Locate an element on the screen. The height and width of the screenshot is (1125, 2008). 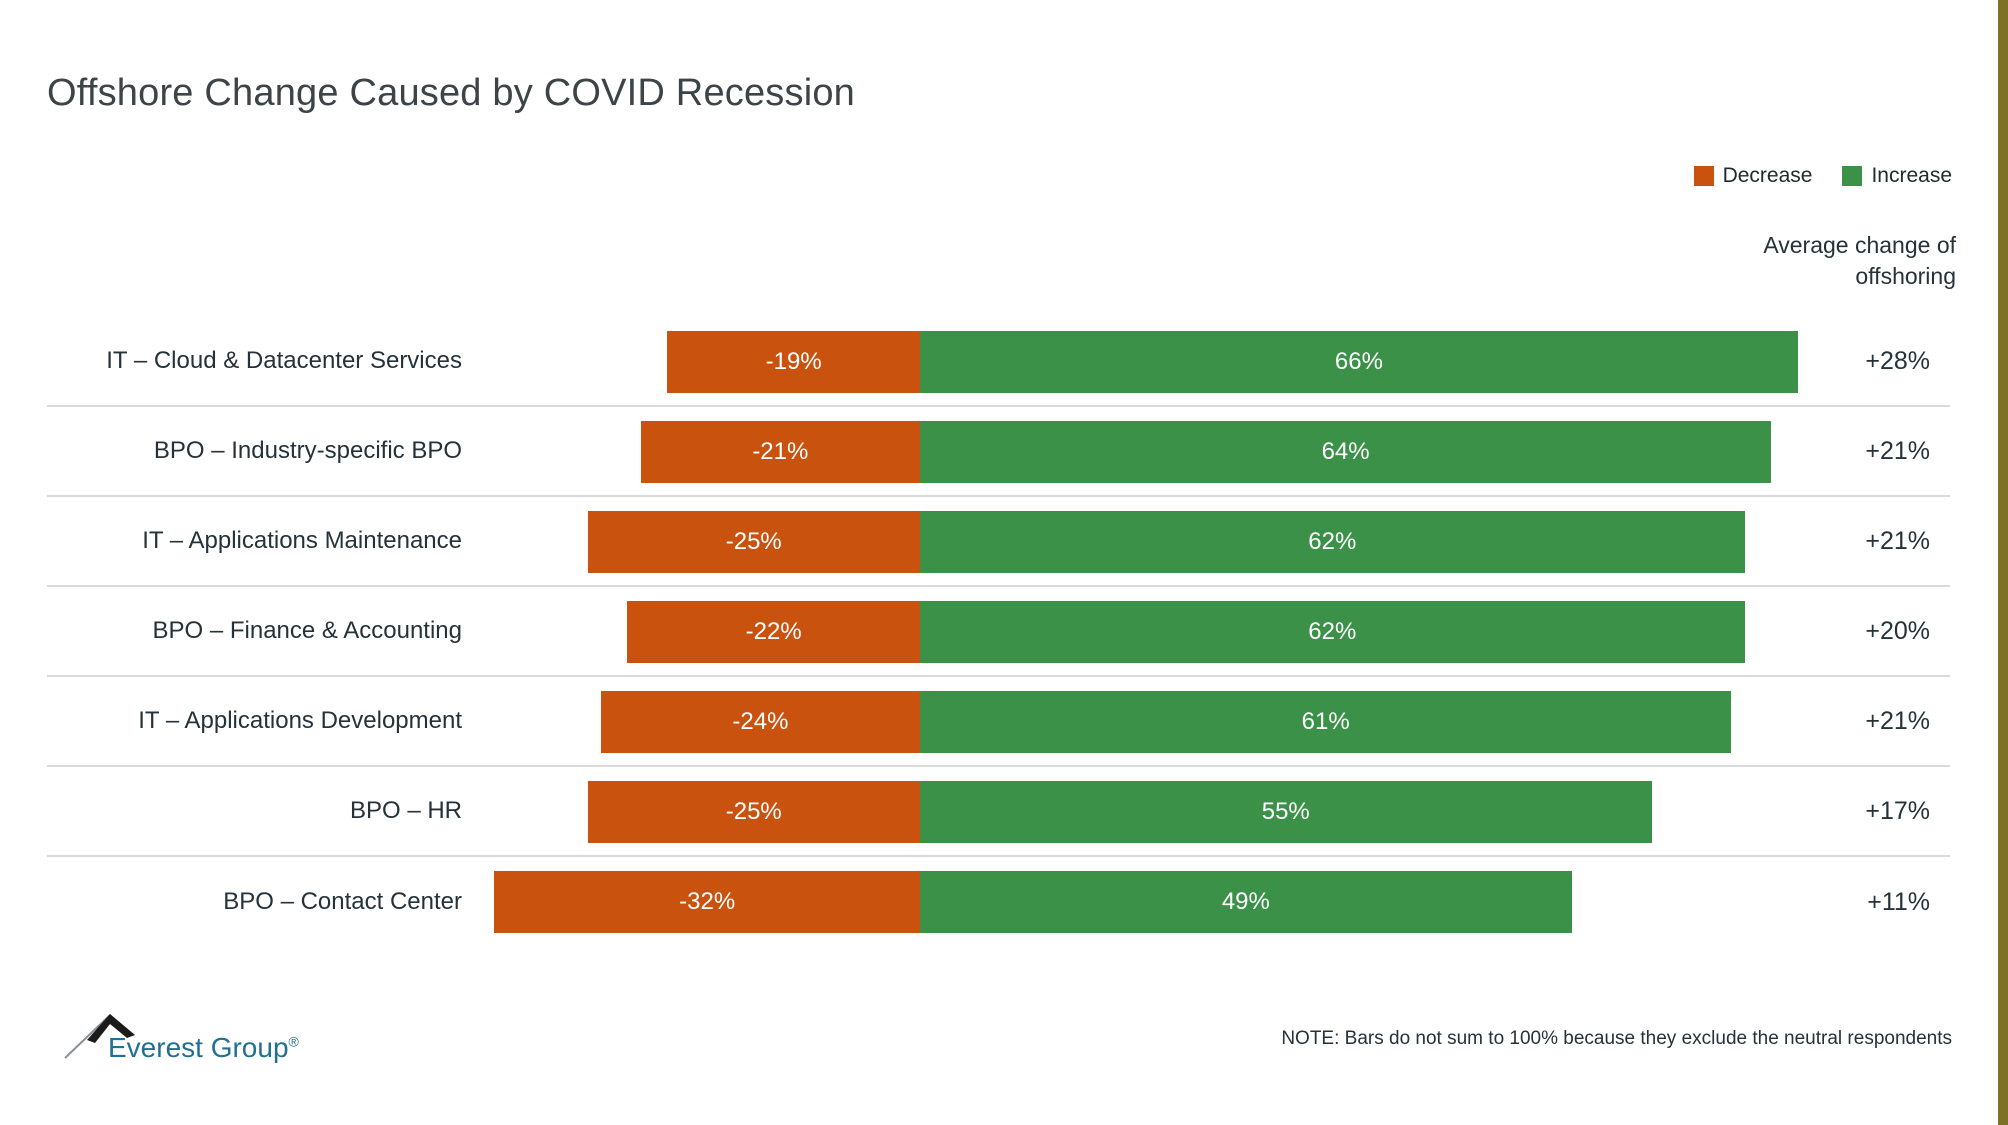
category-label: BPO – Contact Center is located at coordinates (342, 901).